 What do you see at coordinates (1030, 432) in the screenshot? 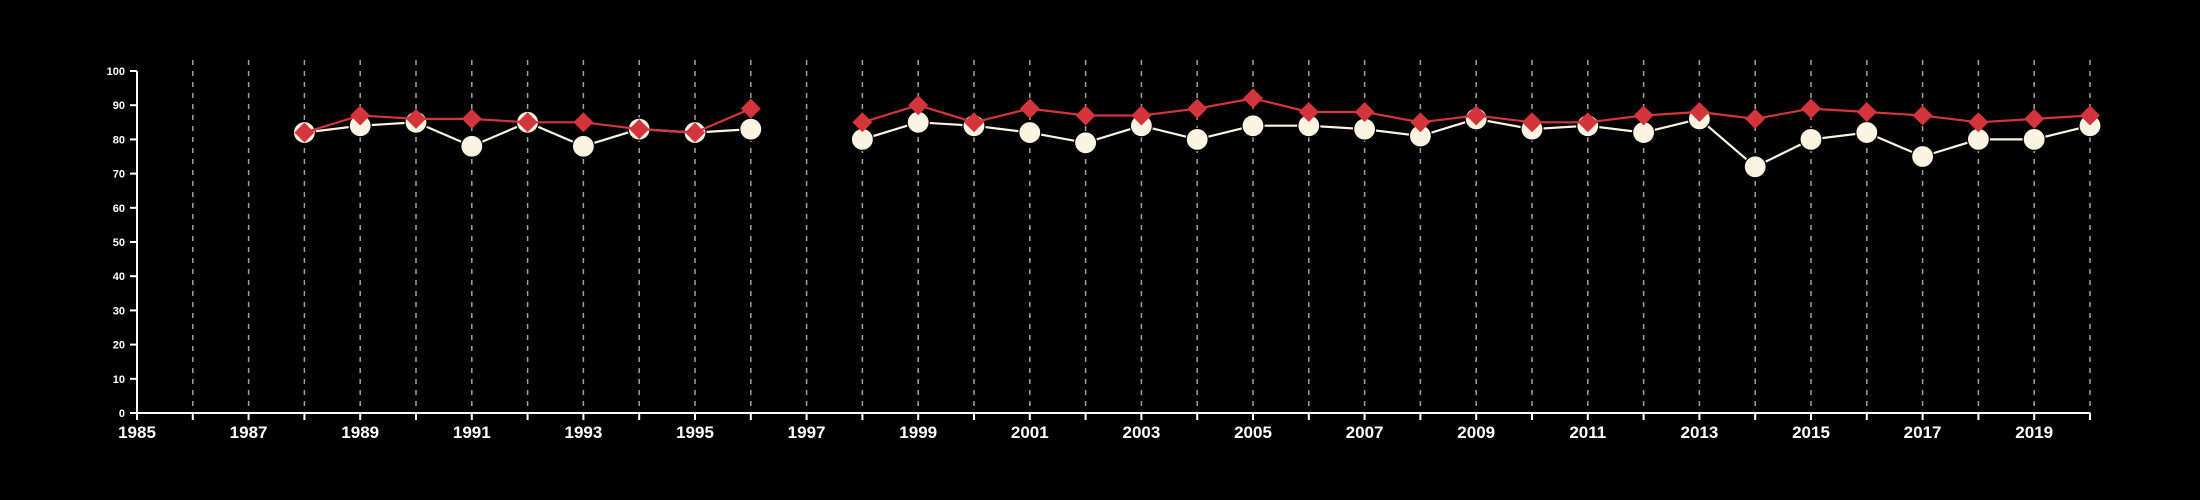
I see `x-tick-label: 2001` at bounding box center [1030, 432].